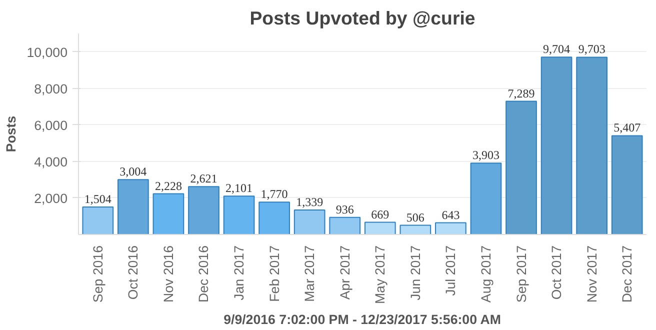  What do you see at coordinates (310, 273) in the screenshot?
I see `x-tick-label: Mar 2017` at bounding box center [310, 273].